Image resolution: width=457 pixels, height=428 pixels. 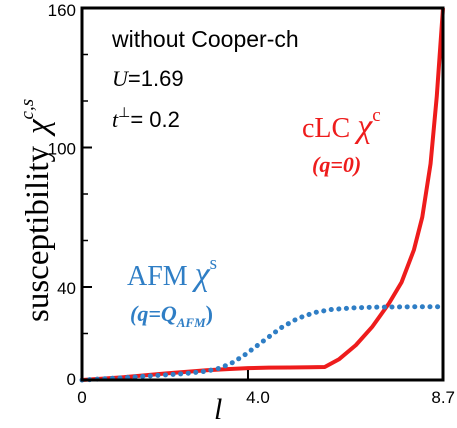 What do you see at coordinates (115, 119) in the screenshot?
I see `annotation-t-var: t` at bounding box center [115, 119].